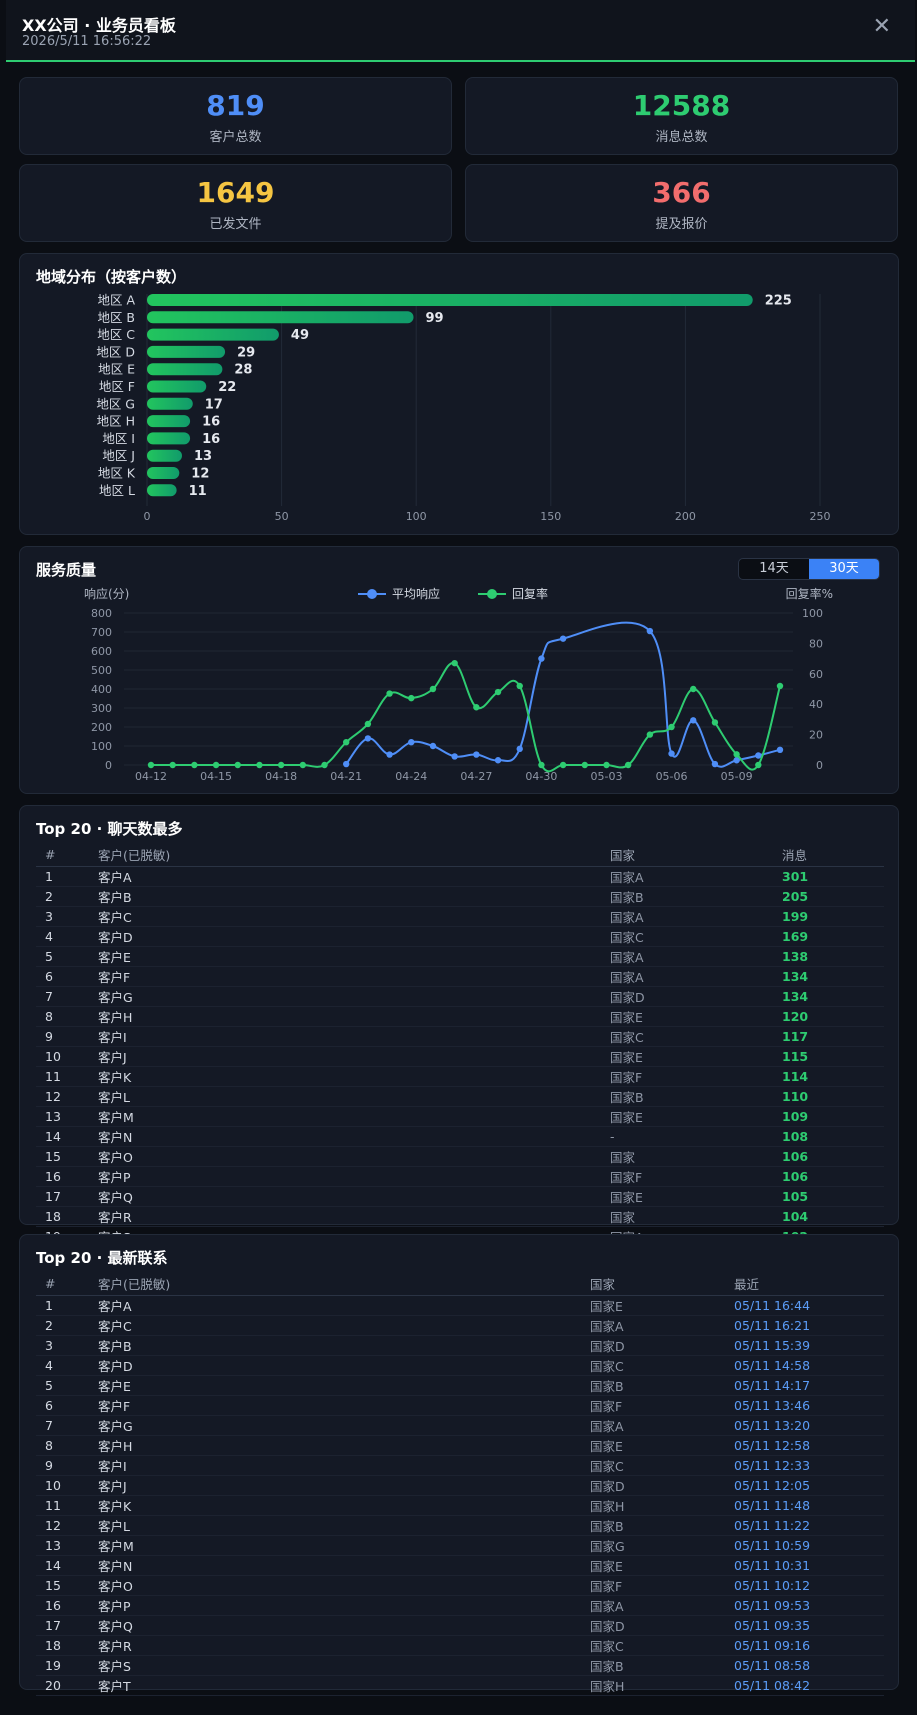  Describe the element at coordinates (460, 1365) in the screenshot. I see `table-row: 4 客户D 国家C 05/11 14:58` at that location.